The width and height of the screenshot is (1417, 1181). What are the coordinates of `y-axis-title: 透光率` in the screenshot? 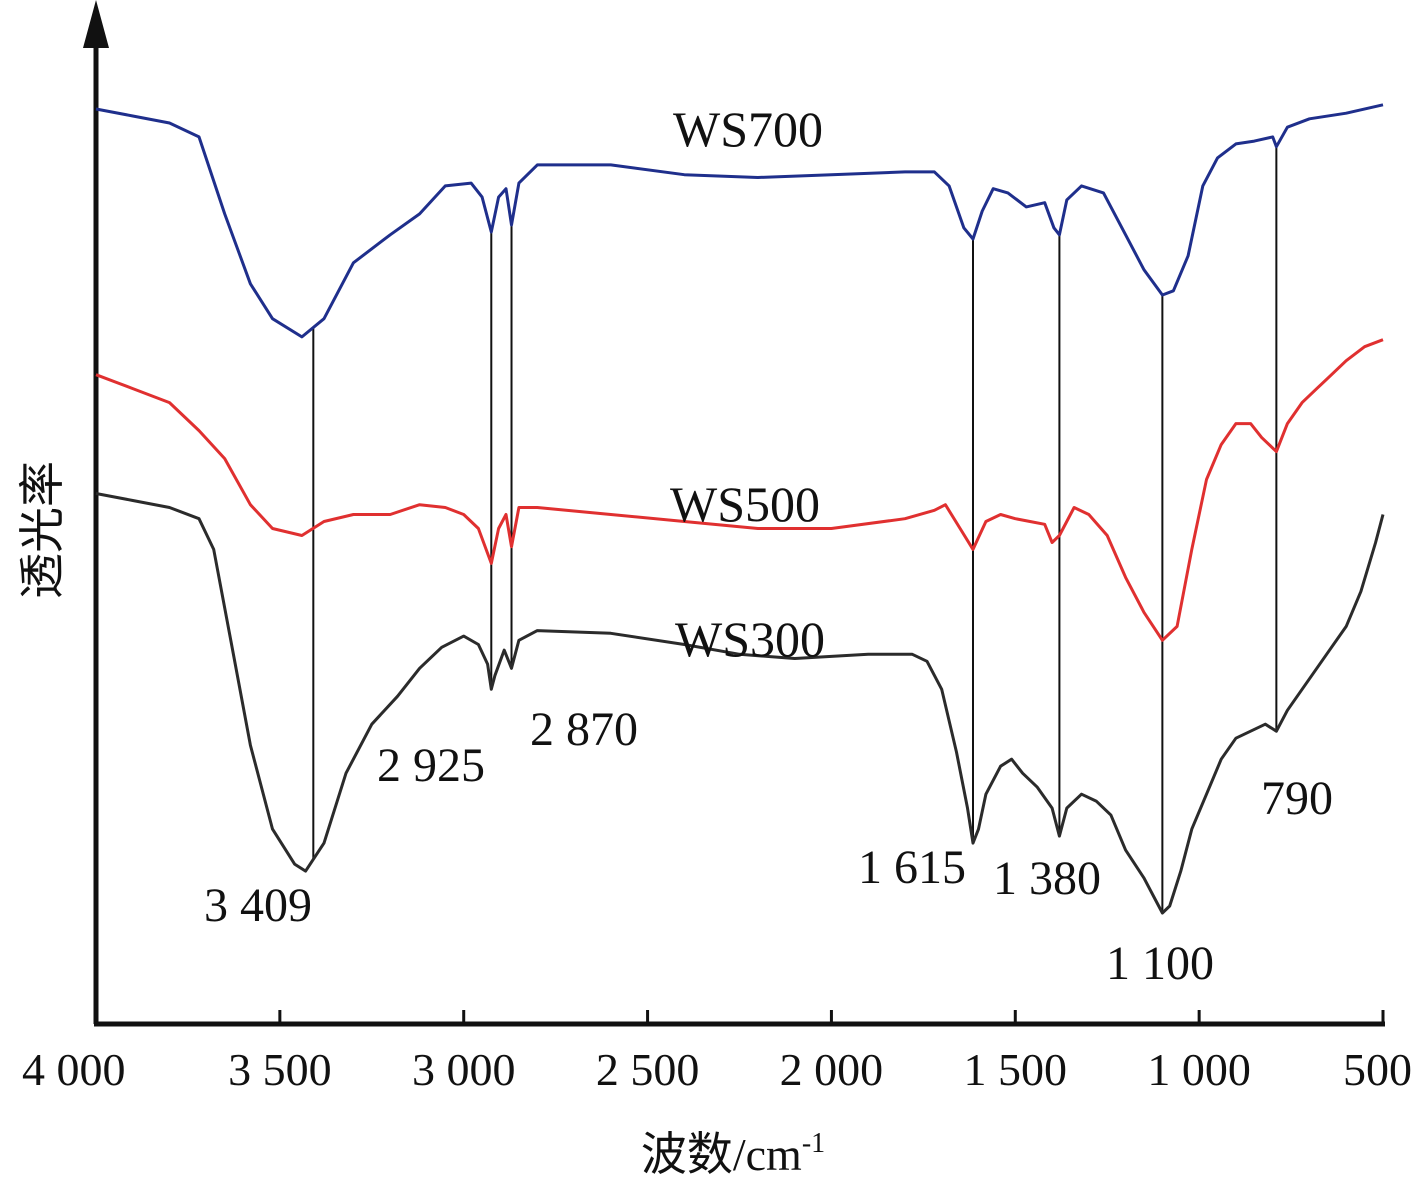 It's located at (42, 530).